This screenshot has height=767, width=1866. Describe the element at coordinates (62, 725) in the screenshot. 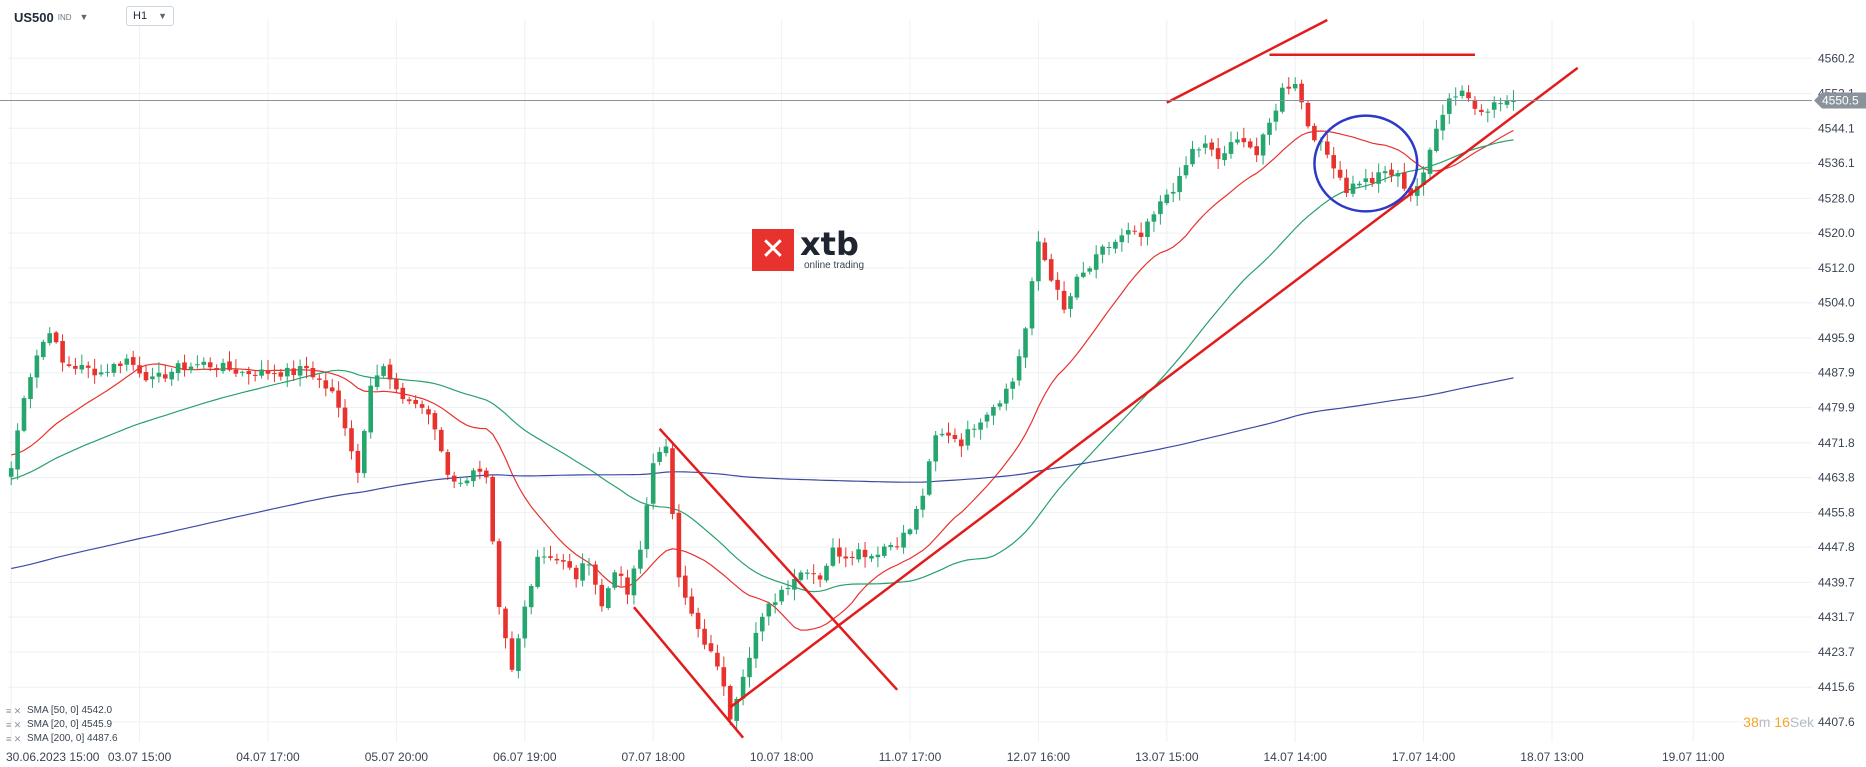

I see `legend-item-sma20: ≡ ✕ SMA [20, 0] 4545.9` at that location.